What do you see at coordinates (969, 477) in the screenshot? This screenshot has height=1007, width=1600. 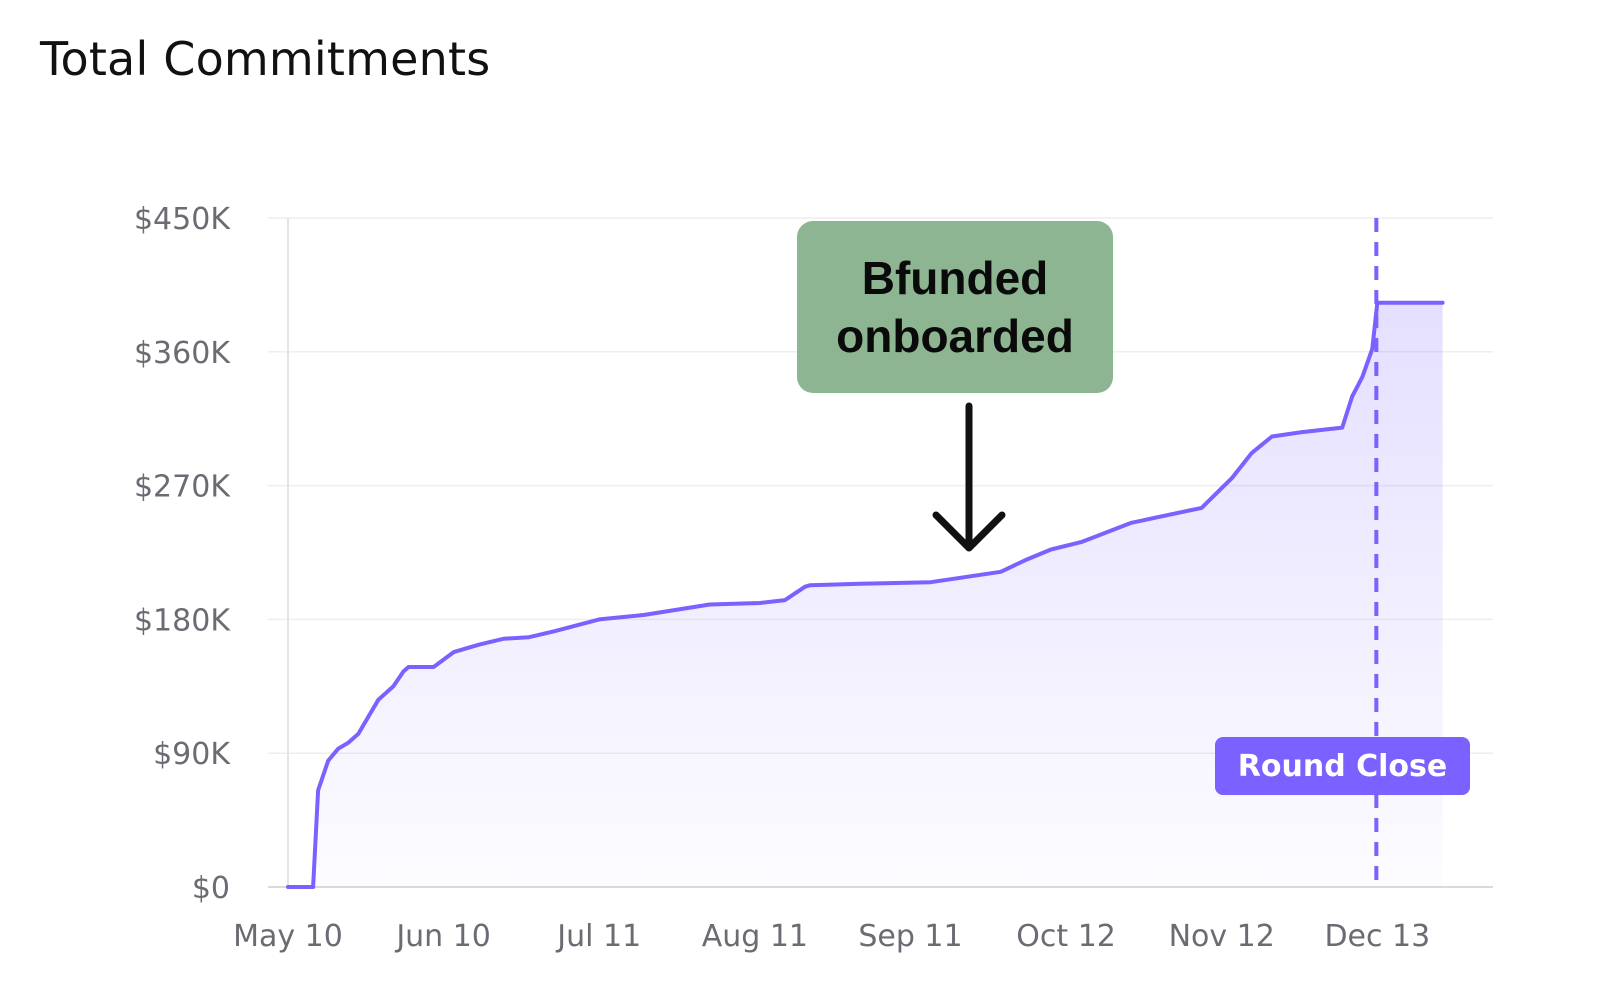 I see `annotation-arrow` at bounding box center [969, 477].